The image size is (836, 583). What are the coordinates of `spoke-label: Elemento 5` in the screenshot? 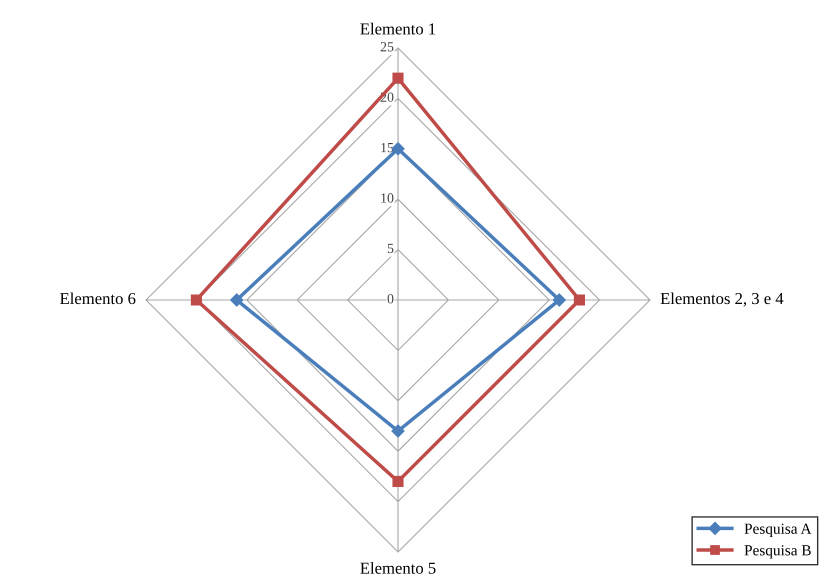 It's located at (398, 568).